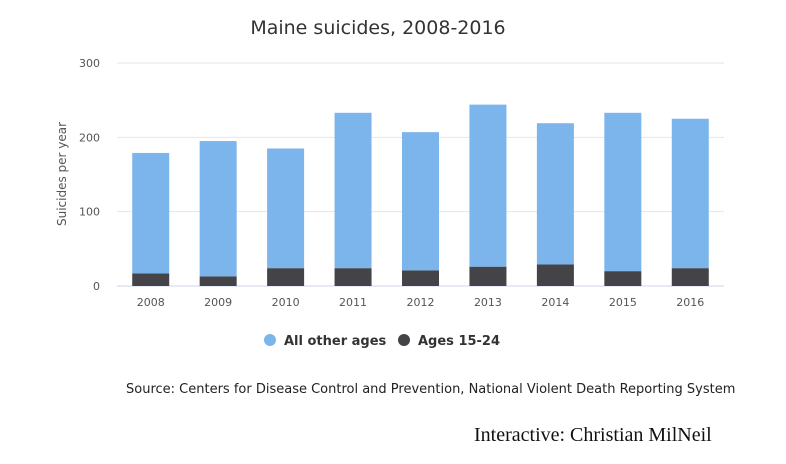 This screenshot has width=786, height=464. Describe the element at coordinates (335, 341) in the screenshot. I see `legend-item-label: All other ages` at that location.